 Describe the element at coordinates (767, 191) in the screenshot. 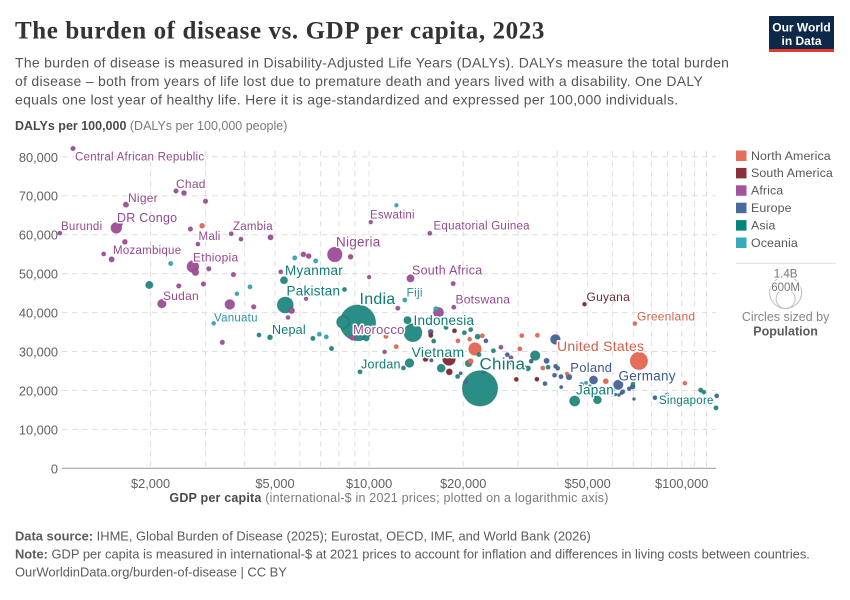

I see `svg-text: Africa` at that location.